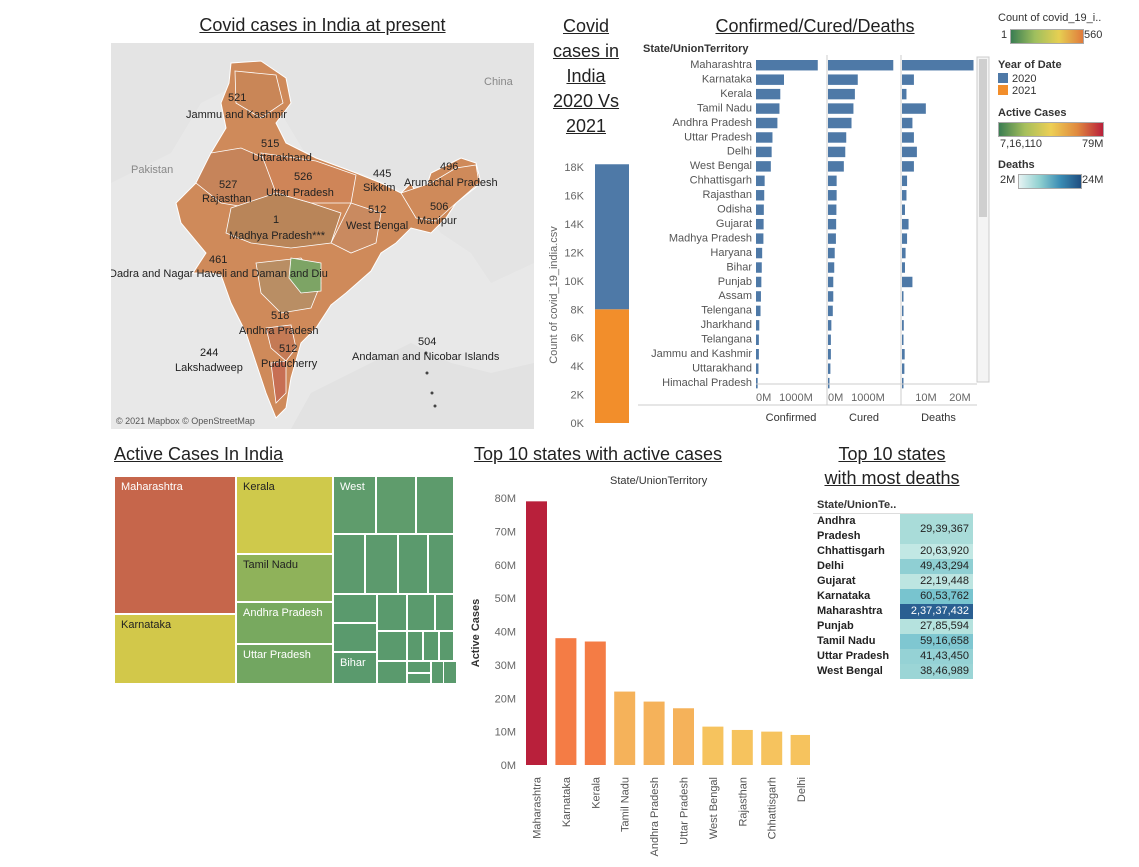 The width and height of the screenshot is (1139, 867). What do you see at coordinates (355, 668) in the screenshot?
I see `treemap-cell-bihar: Bihar` at bounding box center [355, 668].